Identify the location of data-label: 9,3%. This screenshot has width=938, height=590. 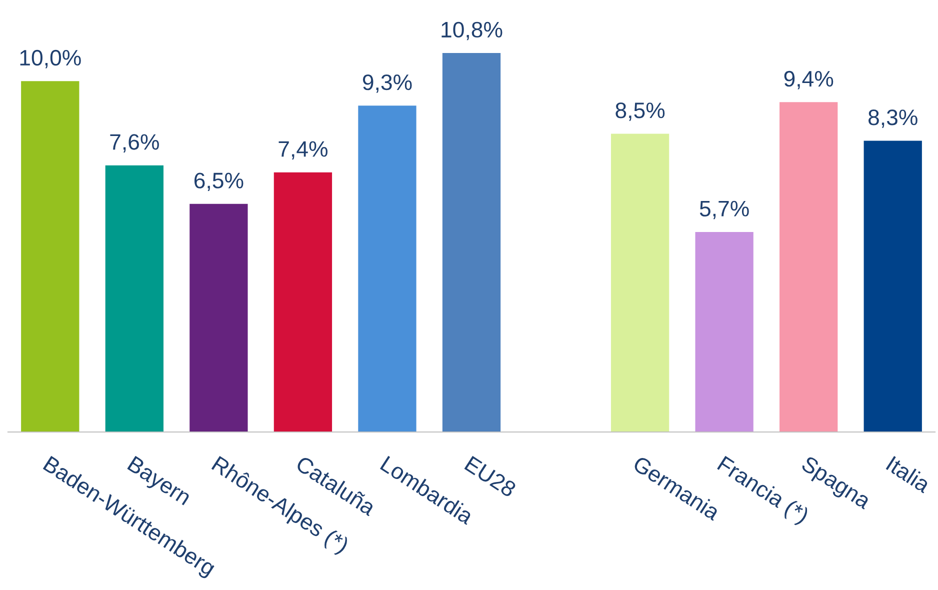
(387, 83).